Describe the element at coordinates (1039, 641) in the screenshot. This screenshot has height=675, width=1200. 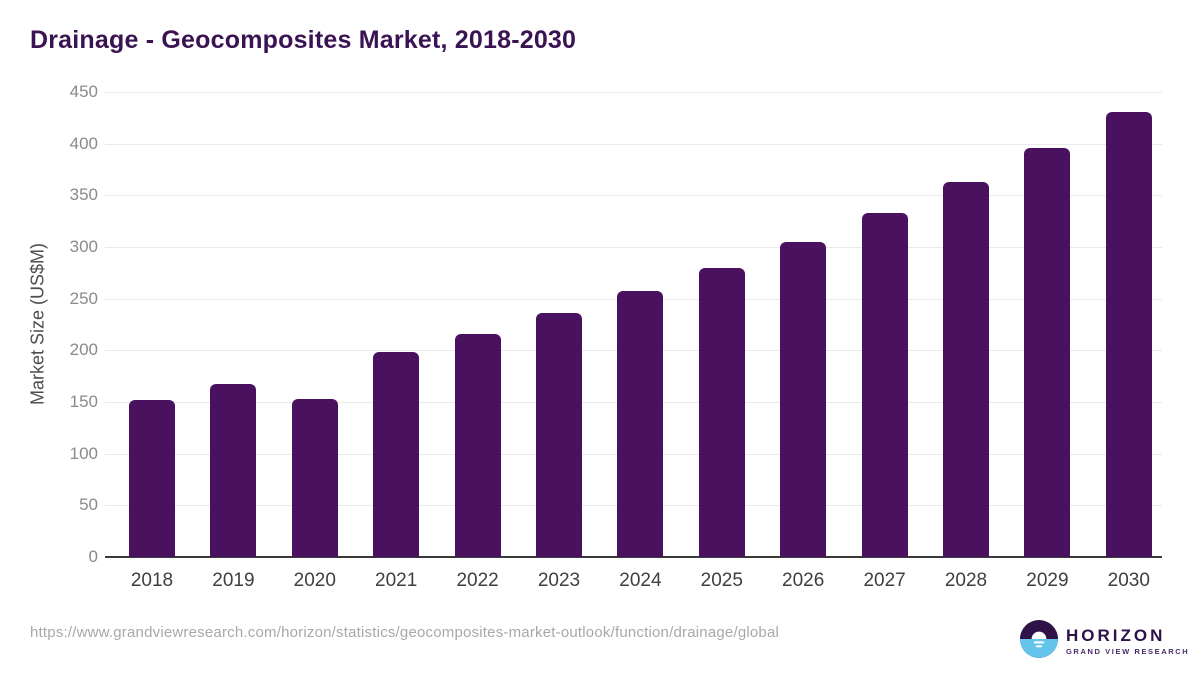
I see `horizon-sunrise-icon` at that location.